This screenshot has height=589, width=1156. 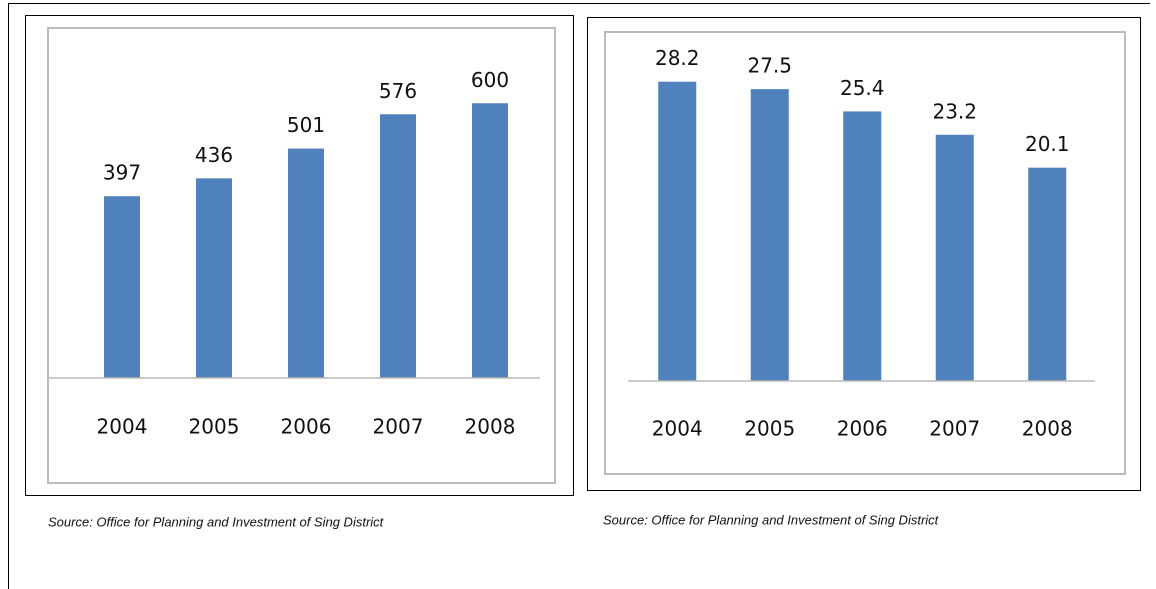 What do you see at coordinates (306, 125) in the screenshot?
I see `data-label: 501` at bounding box center [306, 125].